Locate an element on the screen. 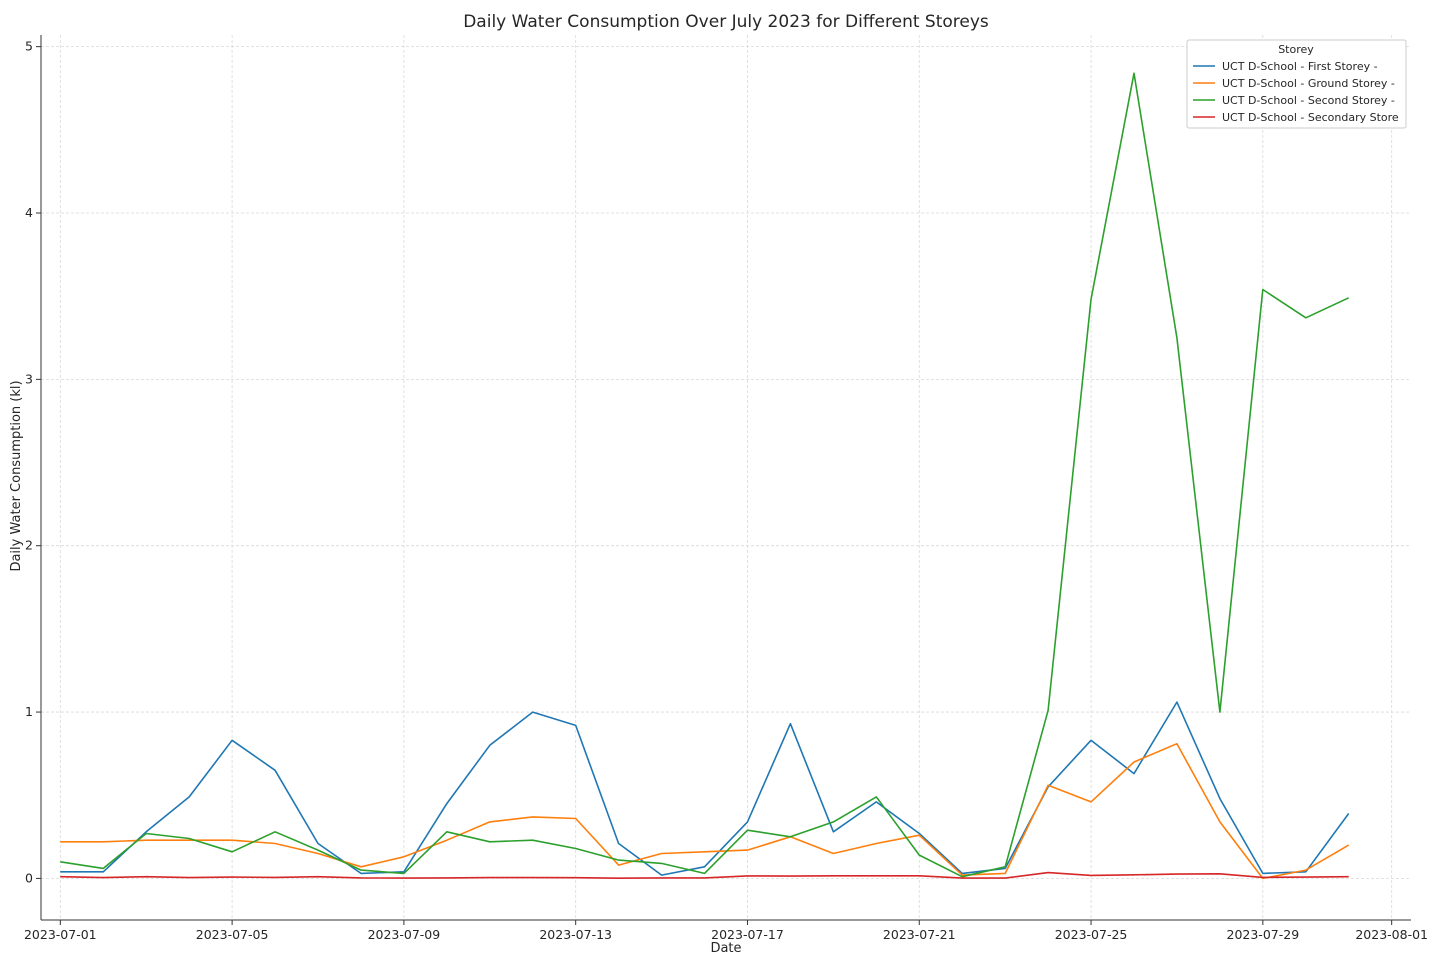  x-tick-label: 2023-08-01 is located at coordinates (1391, 934).